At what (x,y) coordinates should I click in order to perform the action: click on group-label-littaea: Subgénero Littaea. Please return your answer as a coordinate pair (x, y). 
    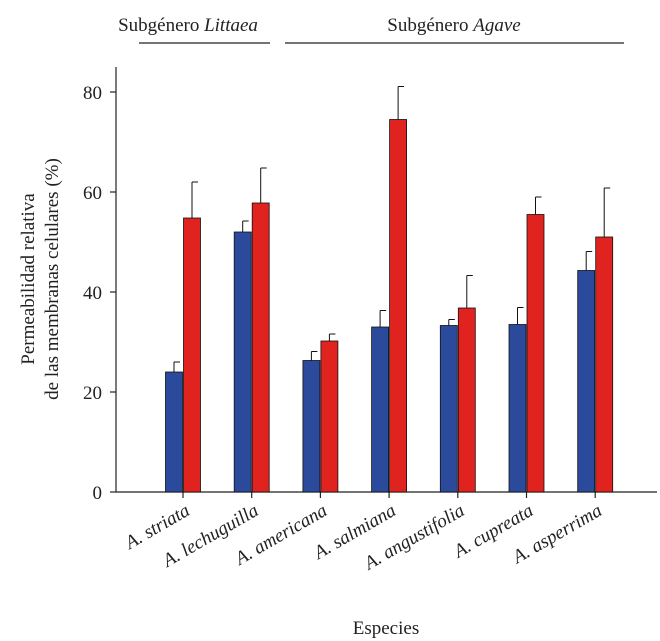
    Looking at the image, I should click on (188, 25).